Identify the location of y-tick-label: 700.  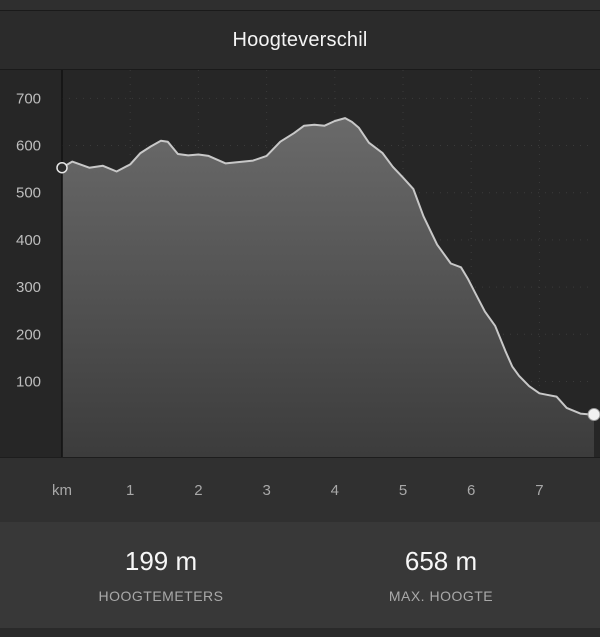
(28, 98).